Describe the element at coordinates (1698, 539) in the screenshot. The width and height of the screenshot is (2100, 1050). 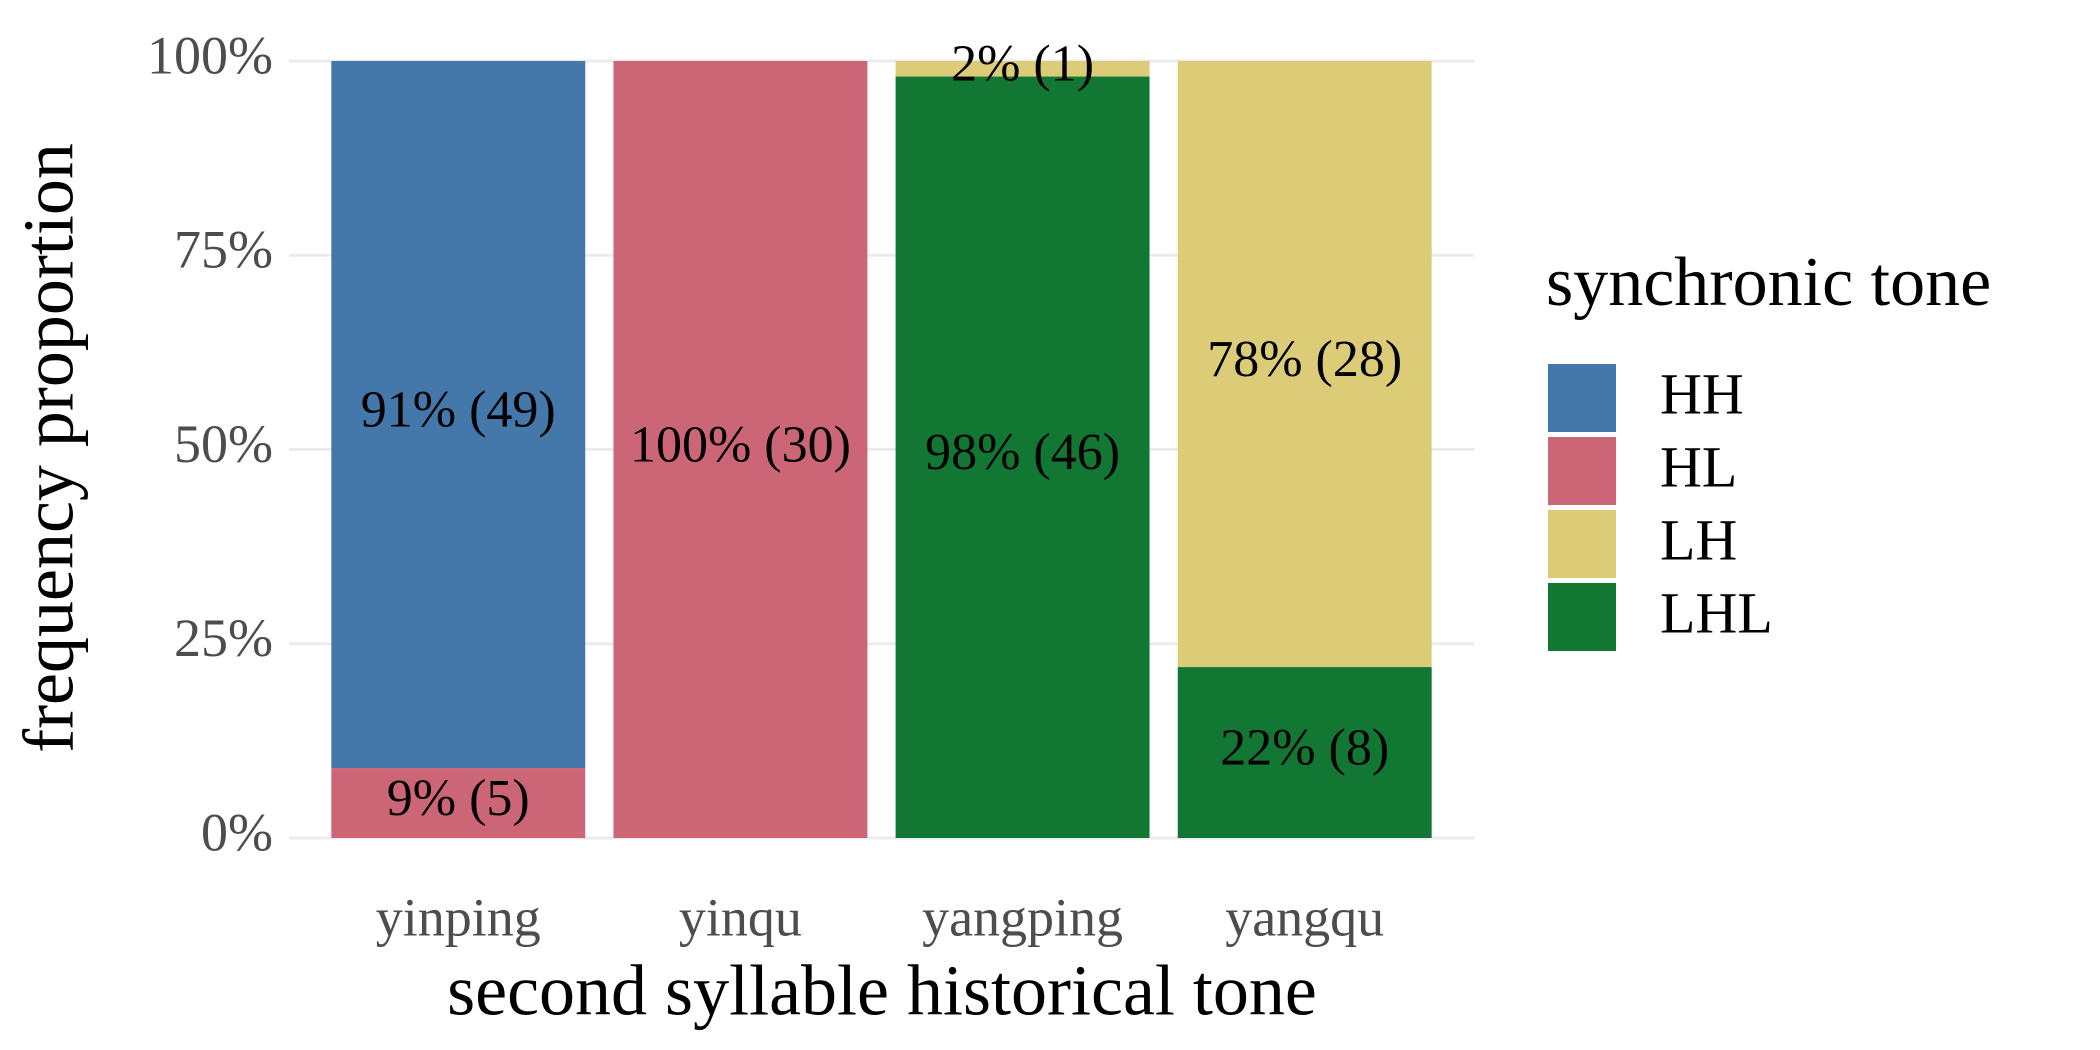
I see `legend-label: LH` at that location.